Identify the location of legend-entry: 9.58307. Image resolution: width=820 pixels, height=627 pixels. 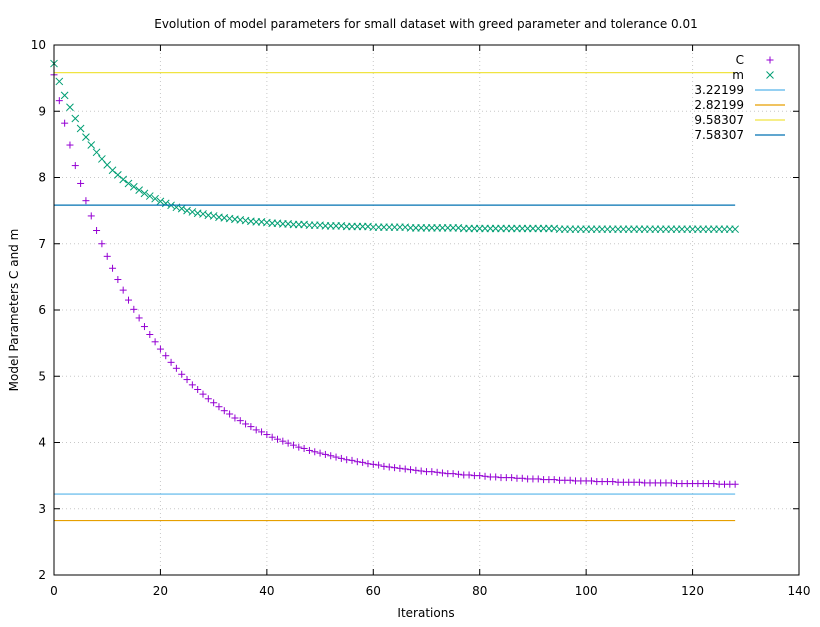
(739, 120).